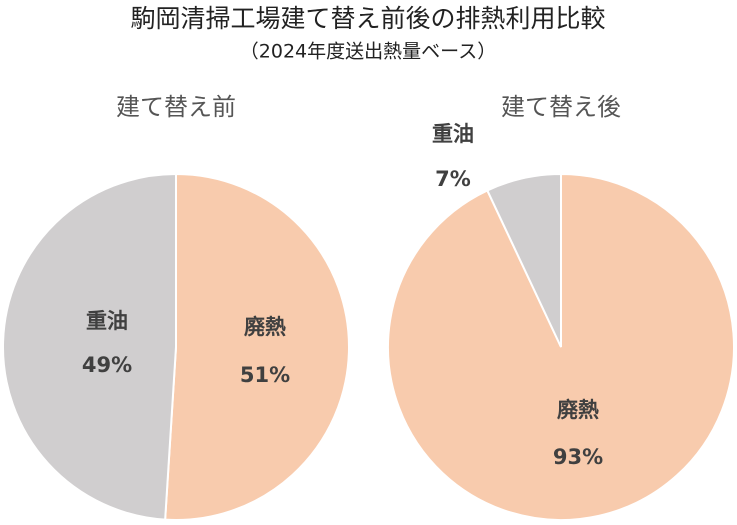 The image size is (737, 525). Describe the element at coordinates (176, 107) in the screenshot. I see `pie-title: 建て替え前` at that location.